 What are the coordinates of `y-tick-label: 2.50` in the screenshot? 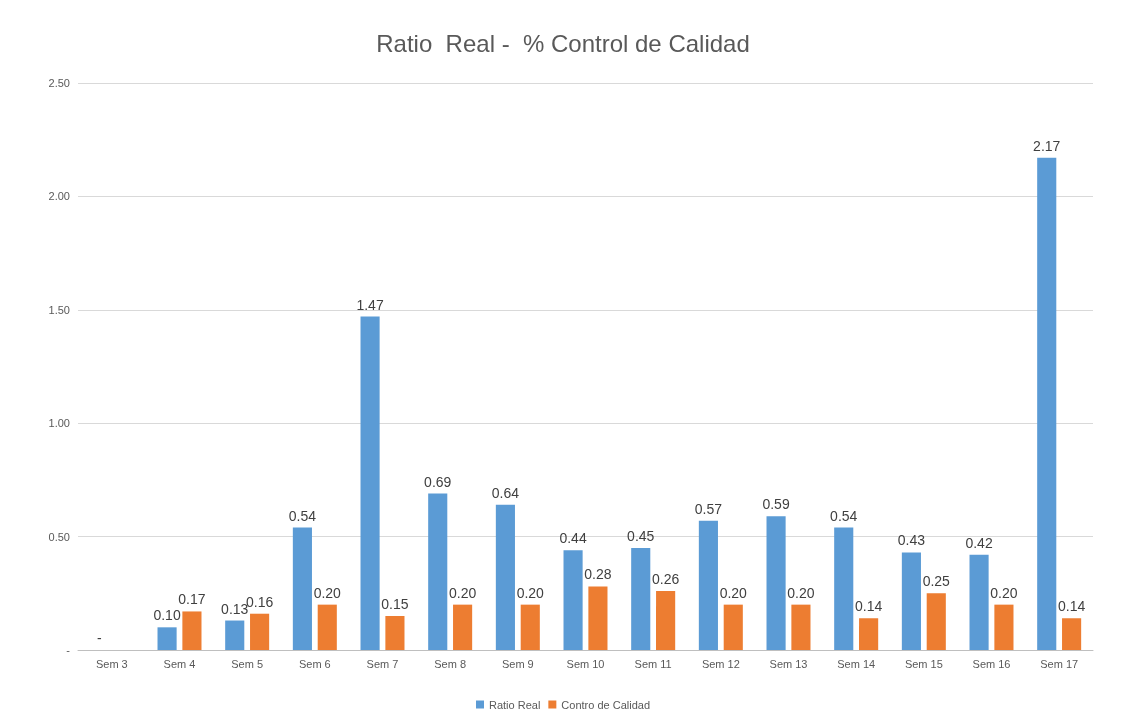 It's located at (59, 83).